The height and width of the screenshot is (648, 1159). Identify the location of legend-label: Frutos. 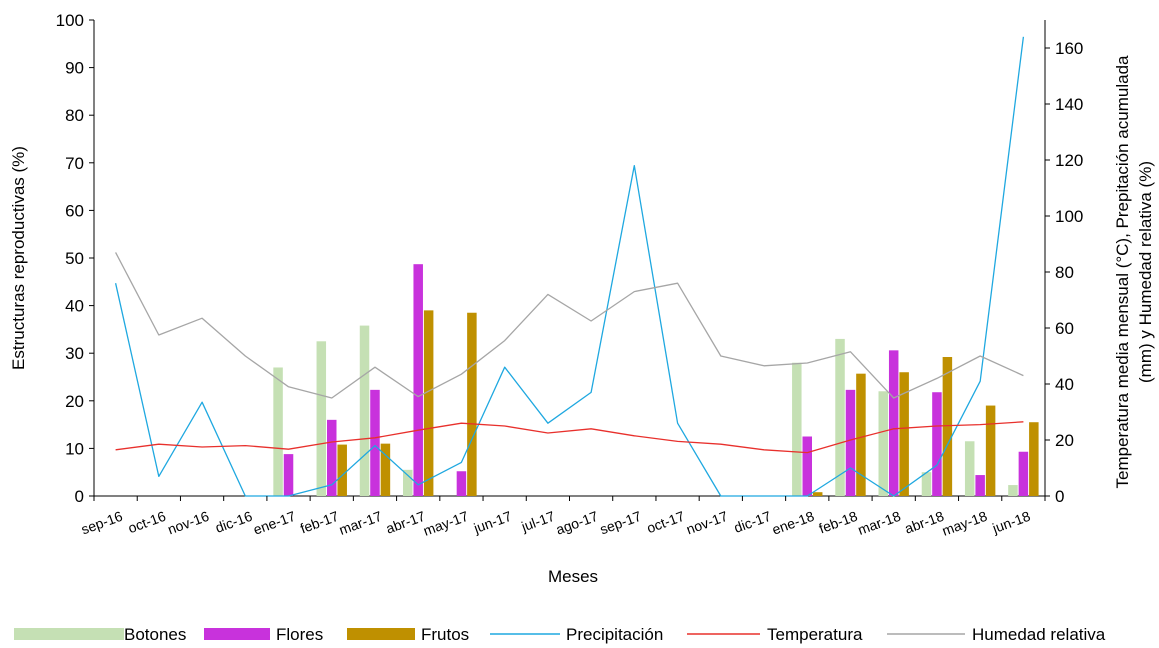
(445, 634).